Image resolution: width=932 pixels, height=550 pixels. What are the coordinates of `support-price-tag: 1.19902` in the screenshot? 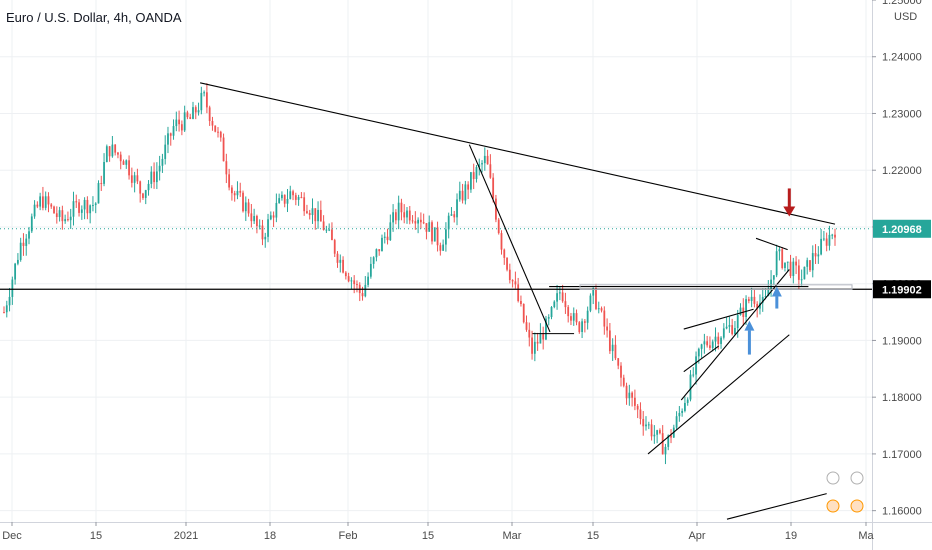 It's located at (902, 289).